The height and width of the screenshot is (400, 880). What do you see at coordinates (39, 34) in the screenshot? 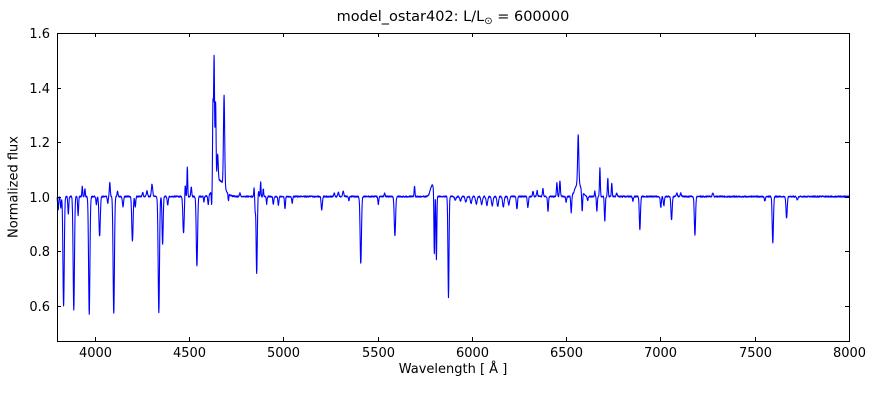
I see `y-tick-label: 1.6` at bounding box center [39, 34].